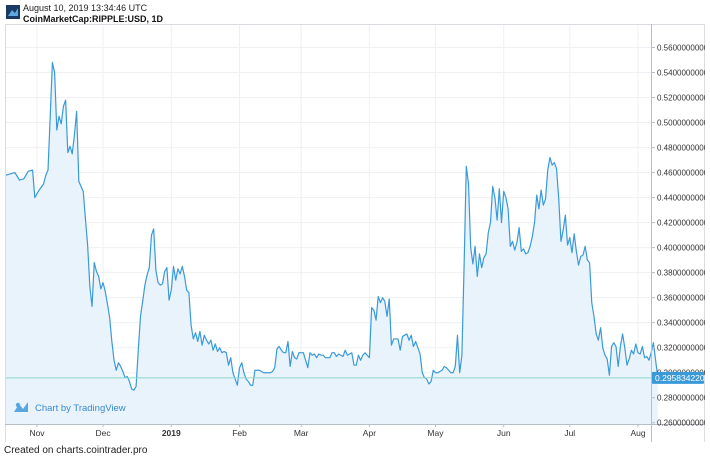 The image size is (710, 459). I want to click on y-tick-label: 0.5600000000, so click(681, 48).